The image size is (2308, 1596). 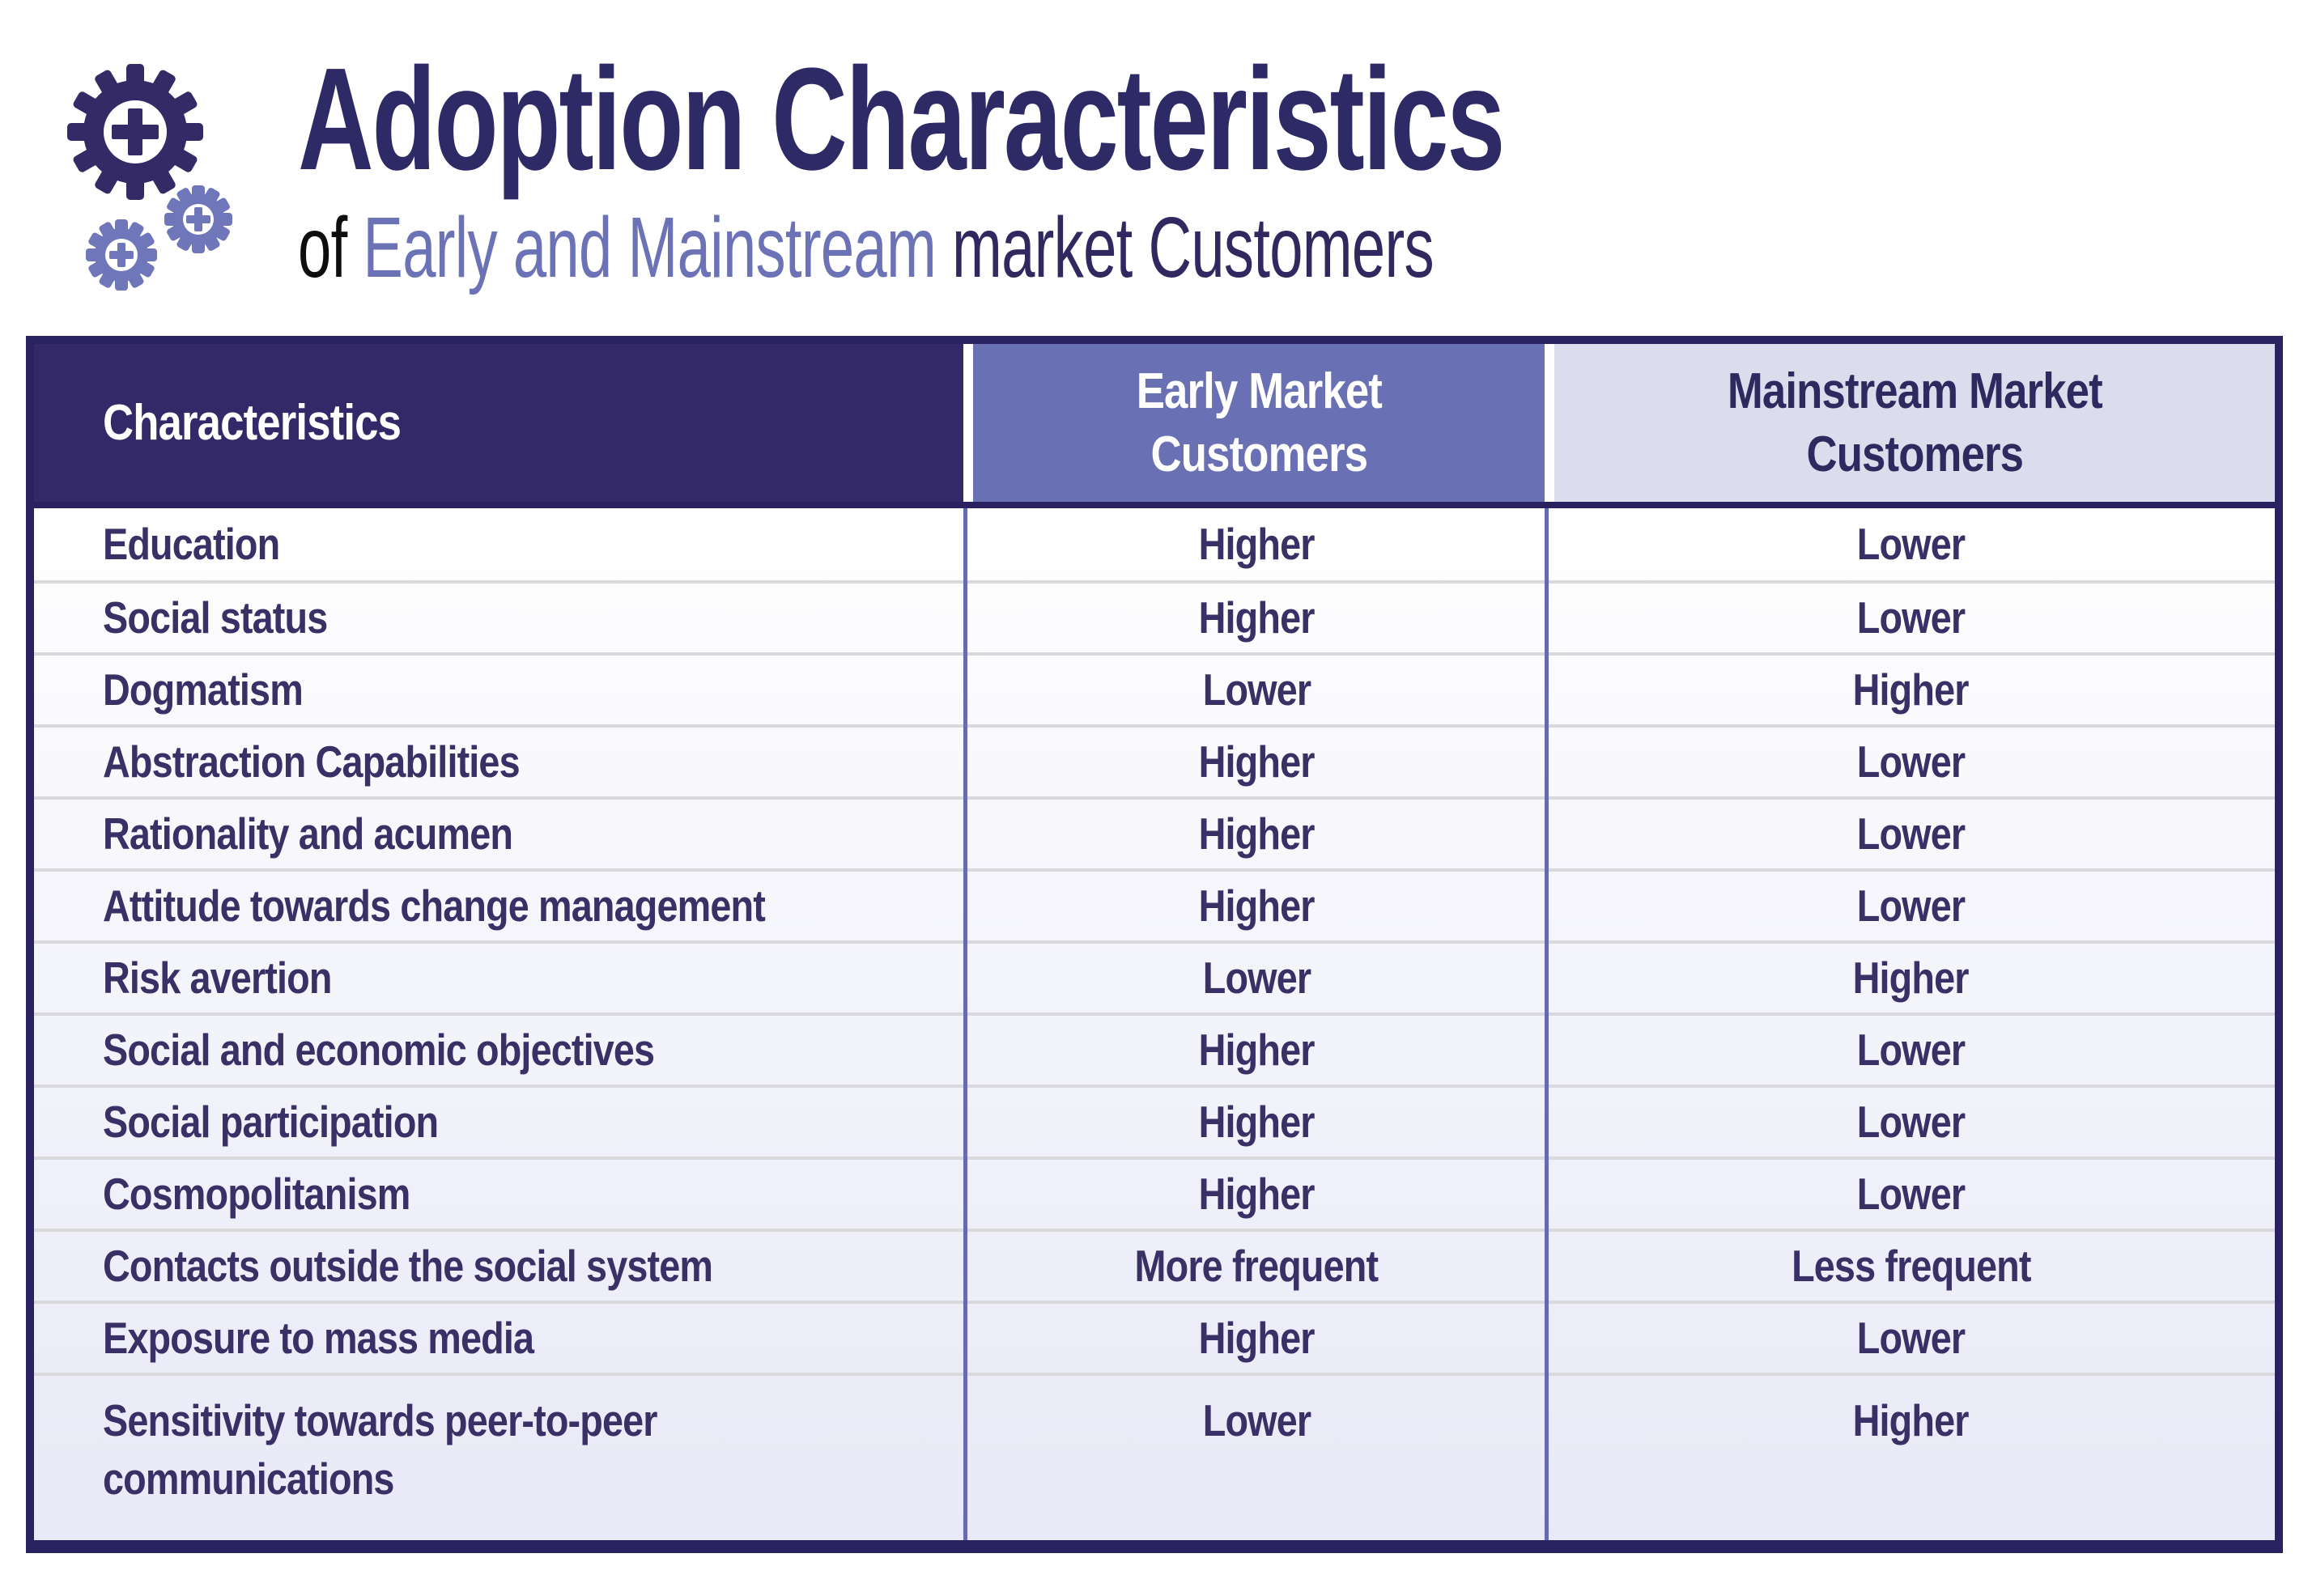 I want to click on characteristic-cell: Contacts outside the social system, so click(x=500, y=1266).